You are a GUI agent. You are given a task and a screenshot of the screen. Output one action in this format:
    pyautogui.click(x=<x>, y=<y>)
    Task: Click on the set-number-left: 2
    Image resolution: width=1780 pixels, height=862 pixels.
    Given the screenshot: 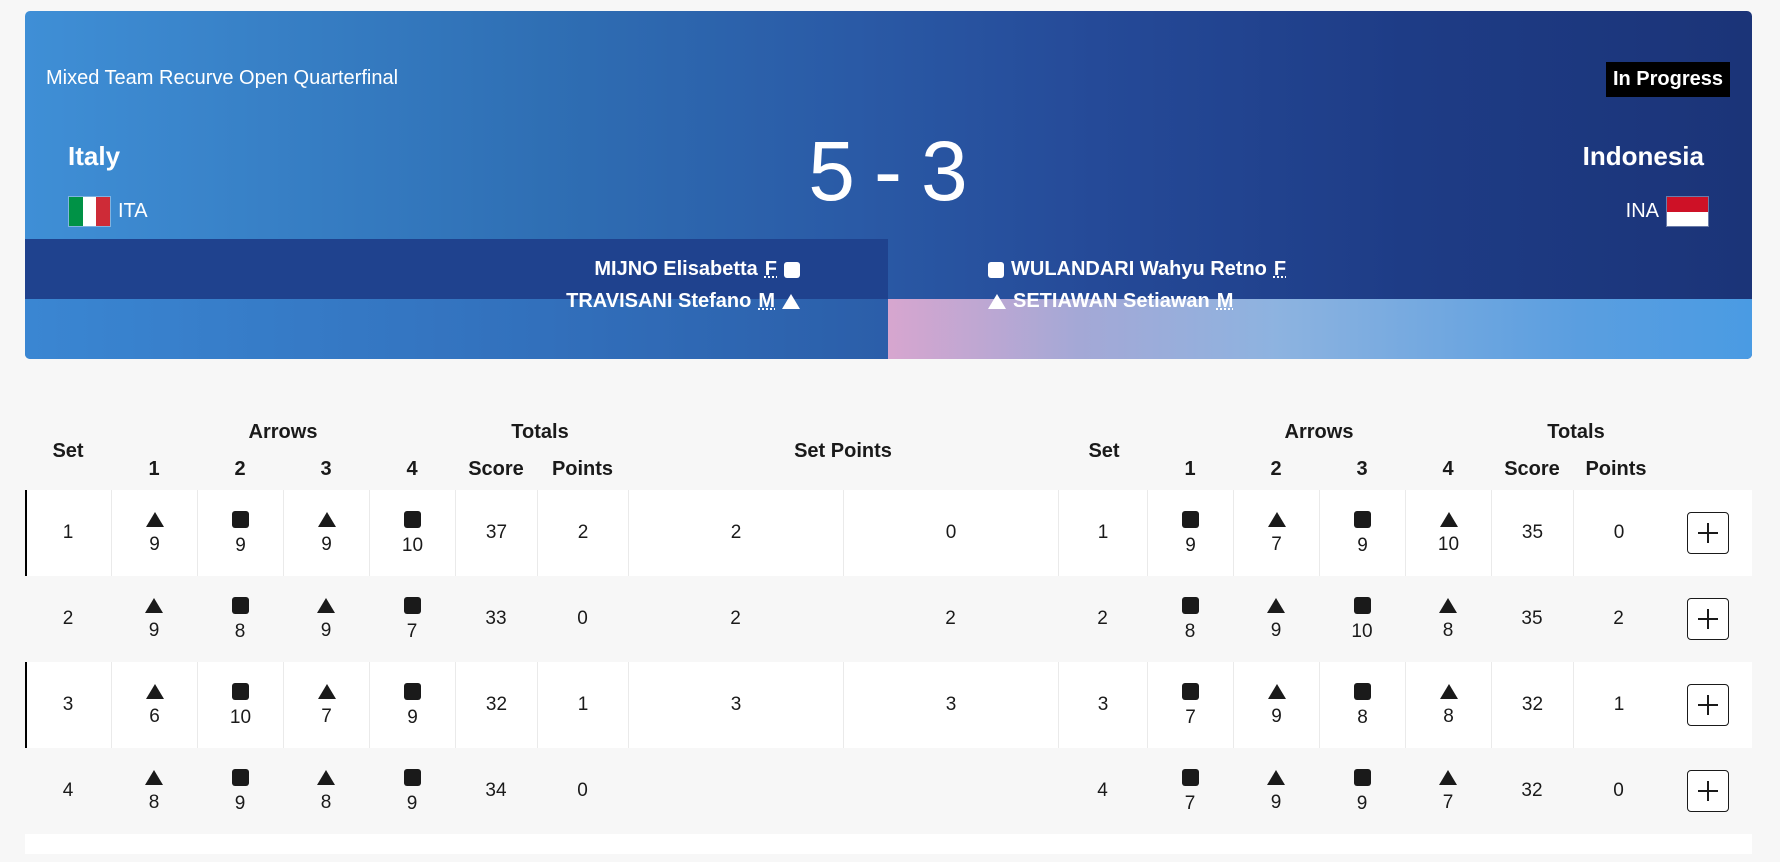 What is the action you would take?
    pyautogui.click(x=68, y=618)
    